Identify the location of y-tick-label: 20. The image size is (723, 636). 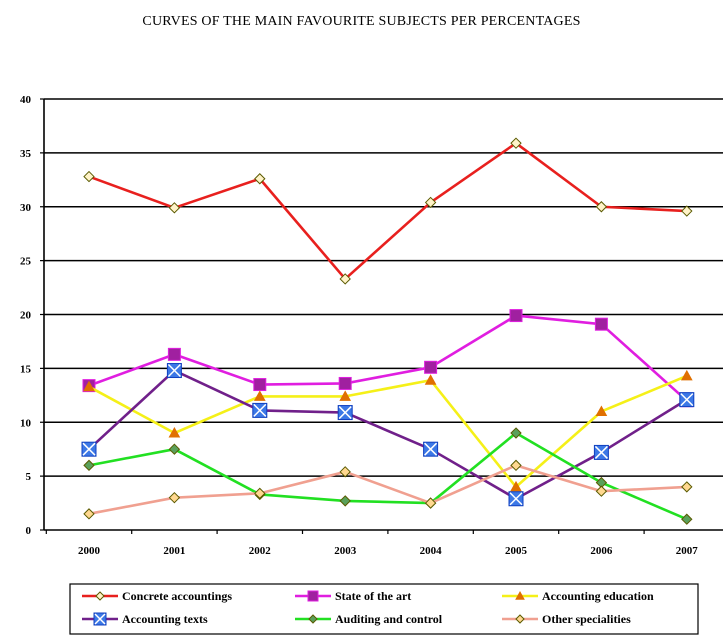
(26, 316).